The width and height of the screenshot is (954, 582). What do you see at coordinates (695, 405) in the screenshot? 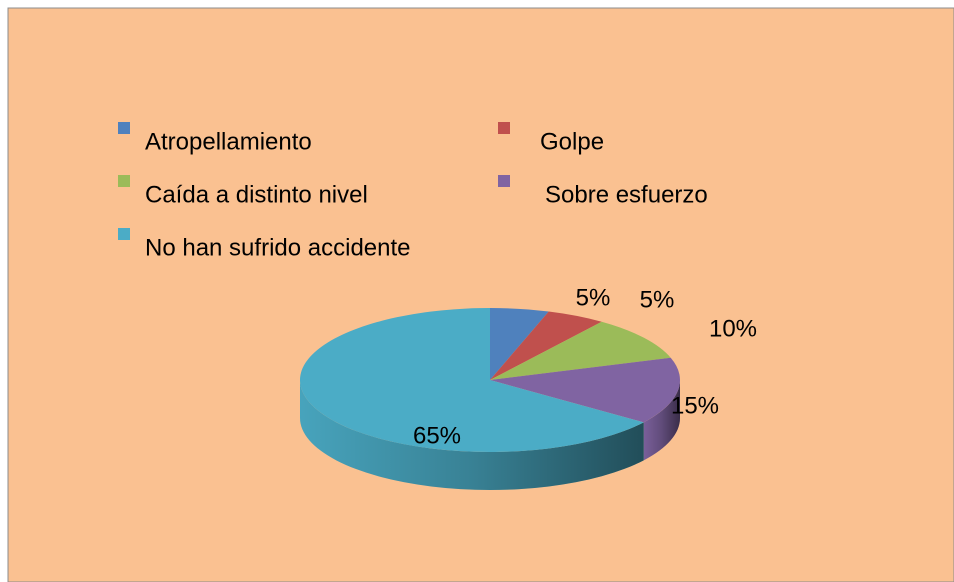
I see `data-label: 15%` at bounding box center [695, 405].